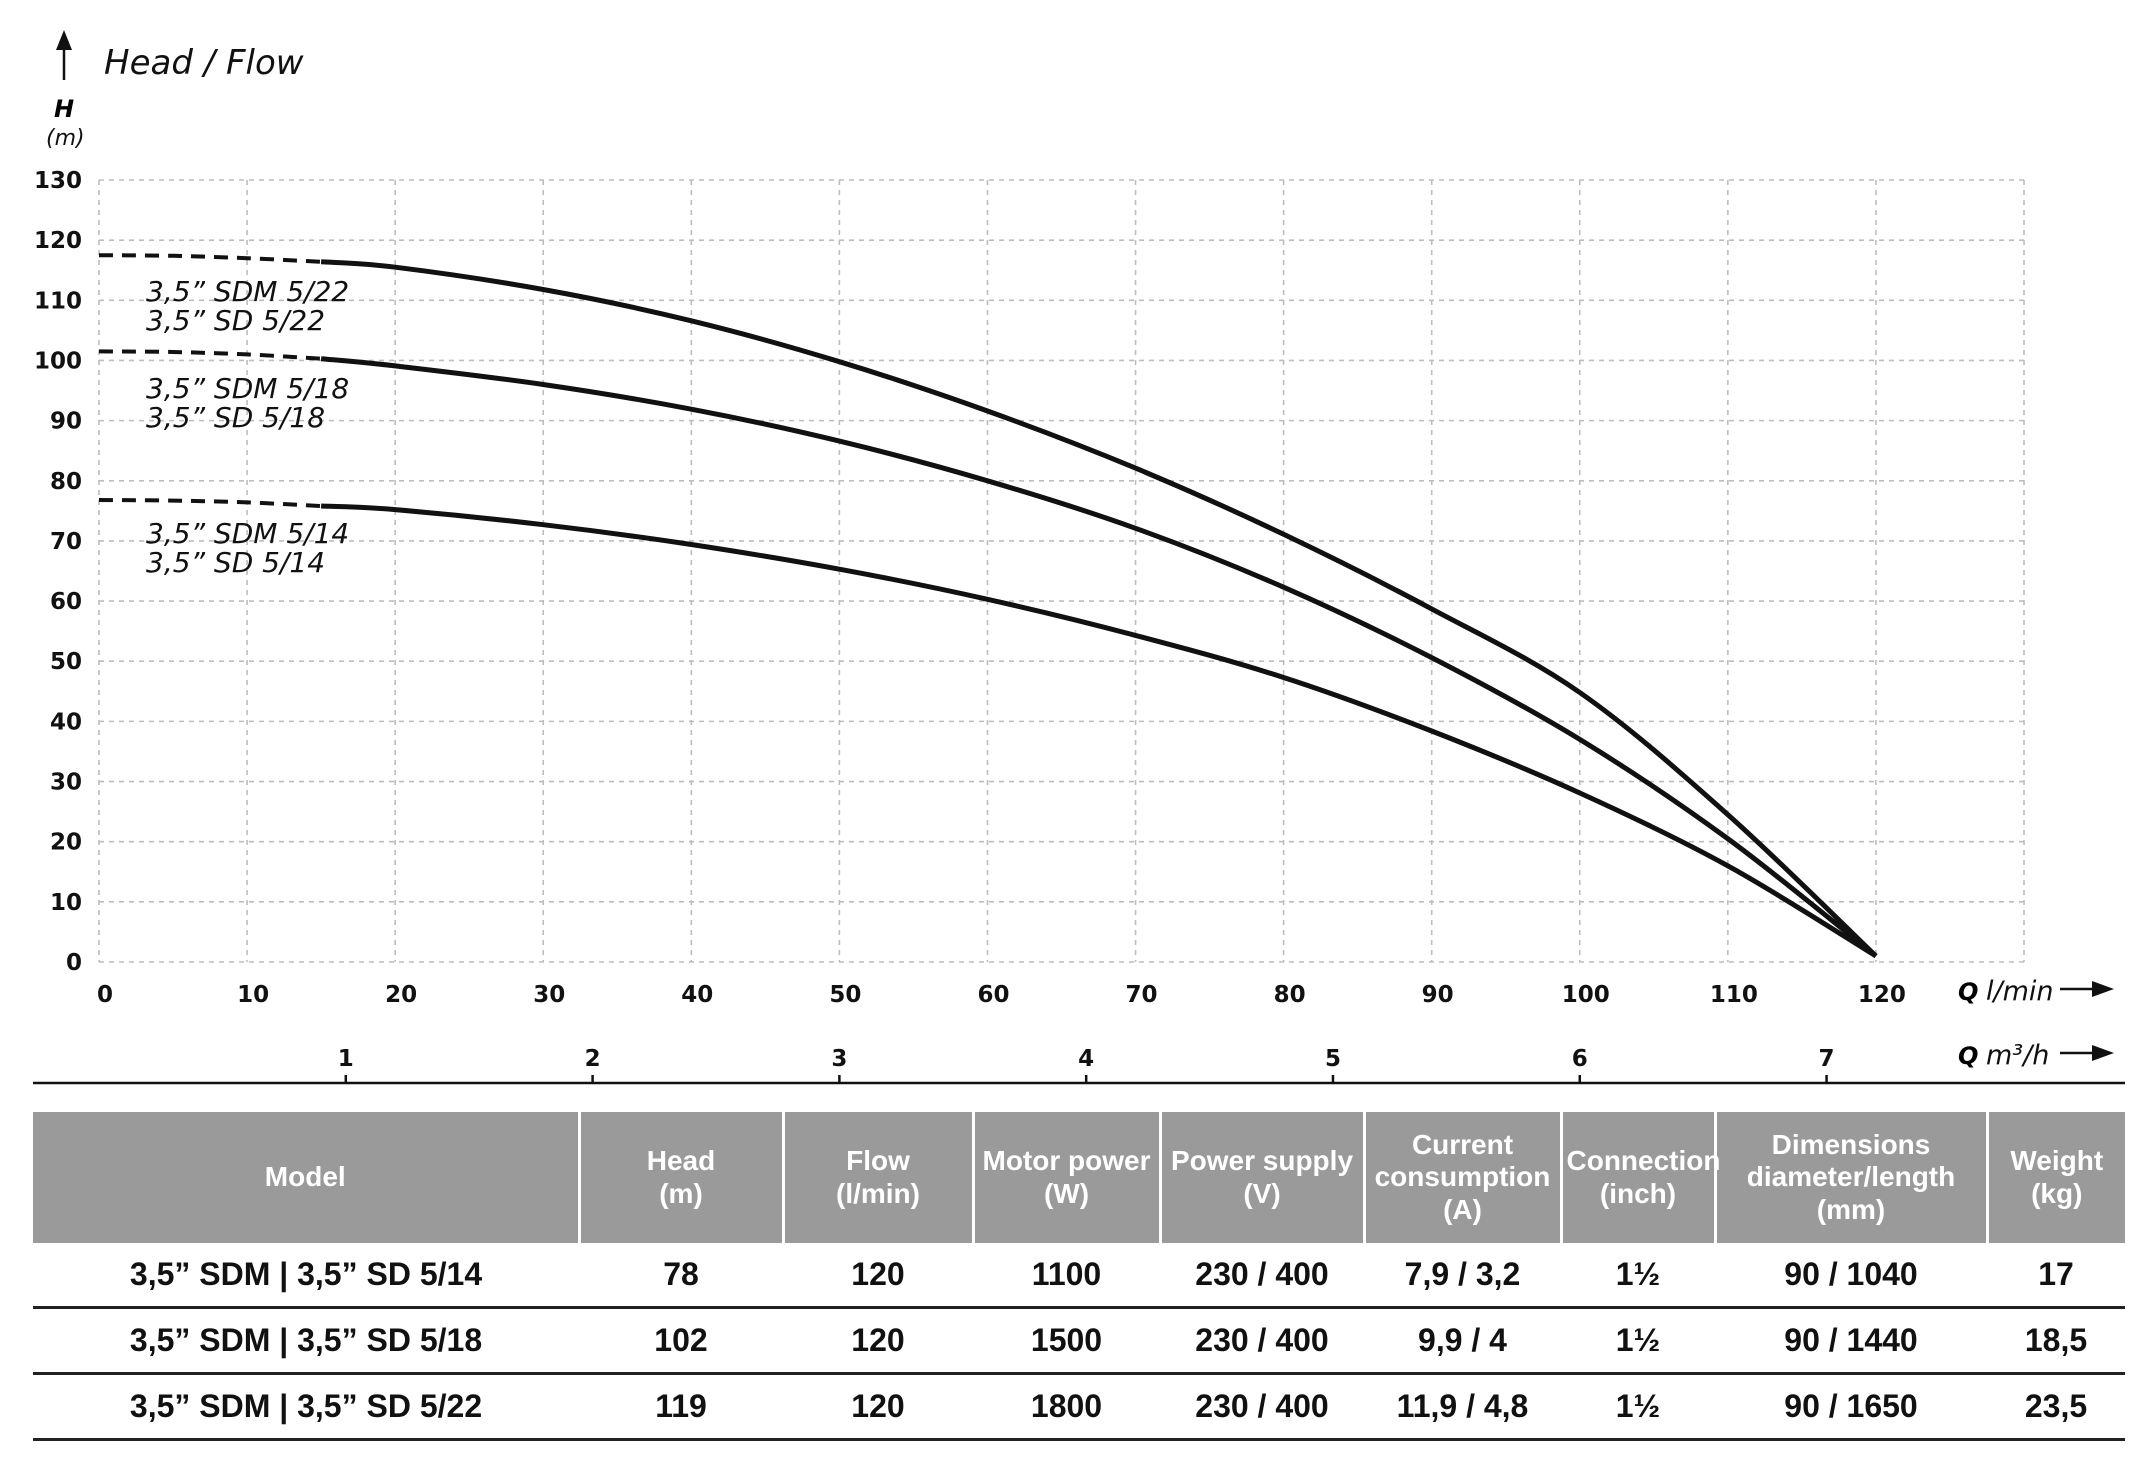  Describe the element at coordinates (2103, 989) in the screenshot. I see `x-axis-arrowhead` at that location.